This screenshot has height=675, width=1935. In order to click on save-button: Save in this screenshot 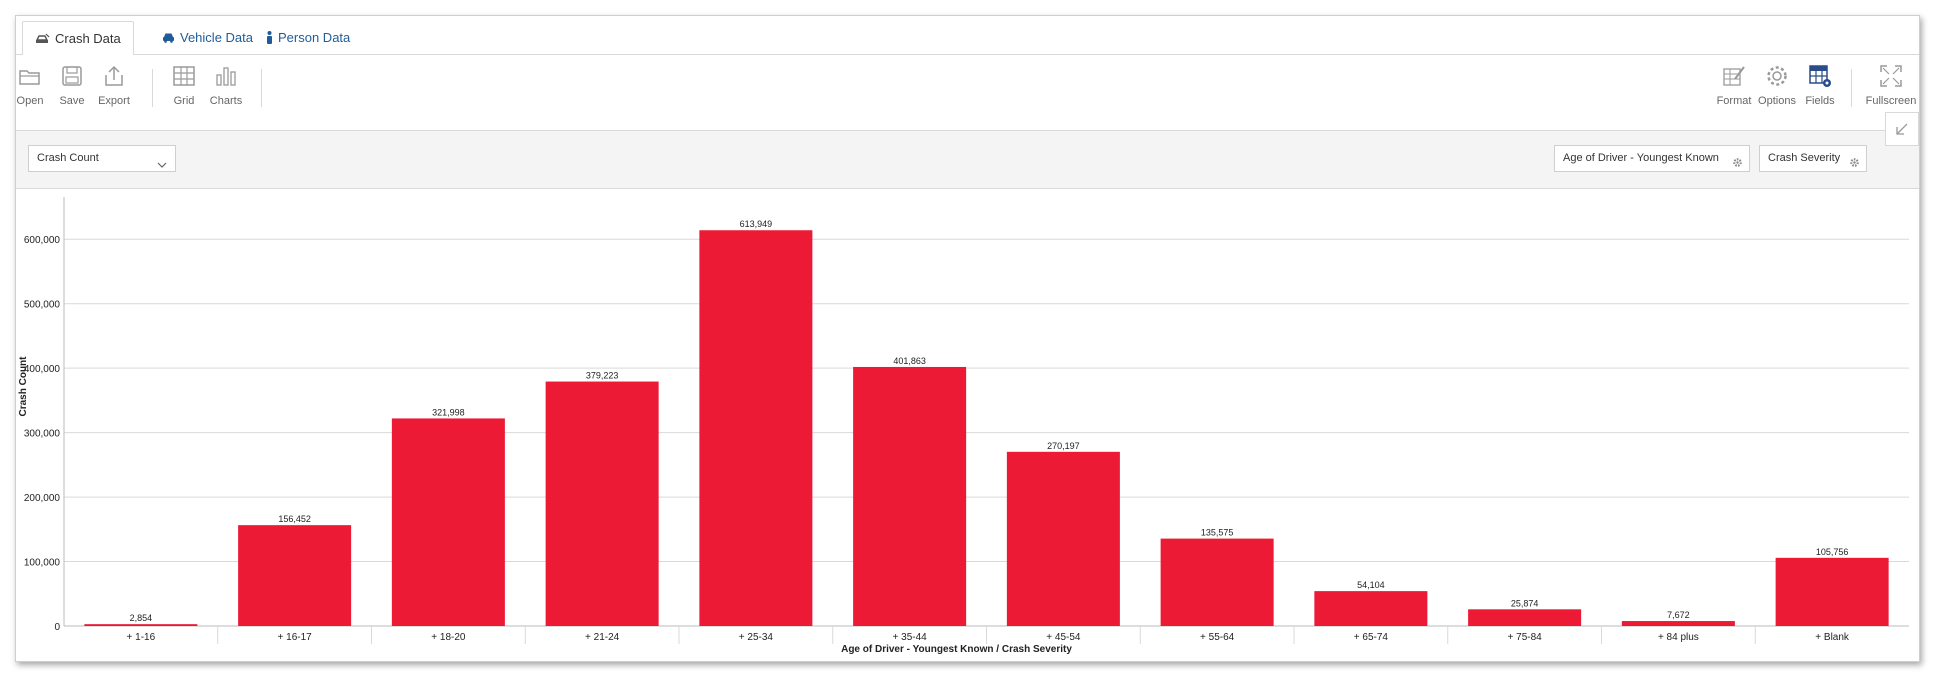, I will do `click(72, 85)`.